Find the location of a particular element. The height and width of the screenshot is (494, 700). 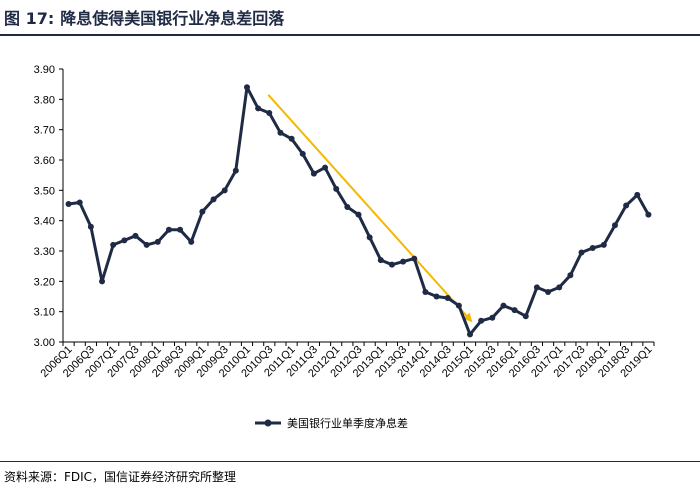

title-divider is located at coordinates (350, 35).